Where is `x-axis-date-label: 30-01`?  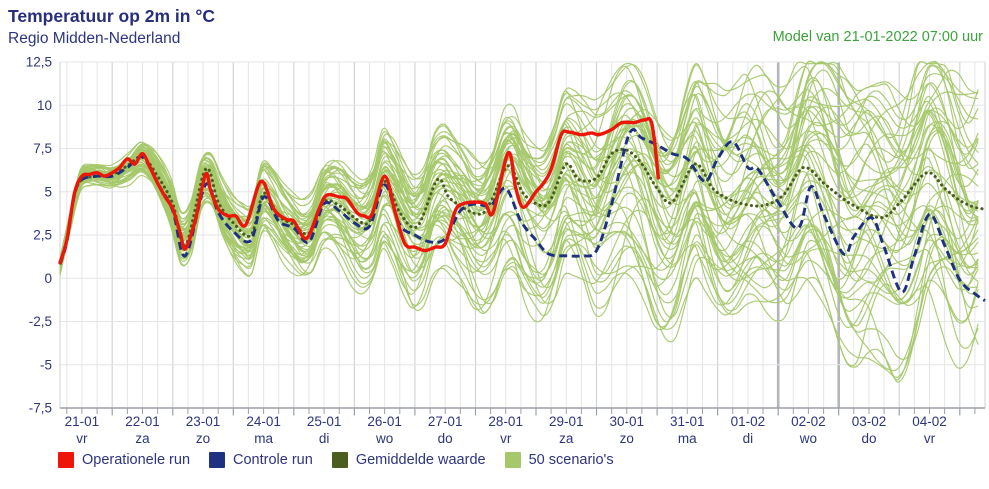
x-axis-date-label: 30-01 is located at coordinates (627, 421).